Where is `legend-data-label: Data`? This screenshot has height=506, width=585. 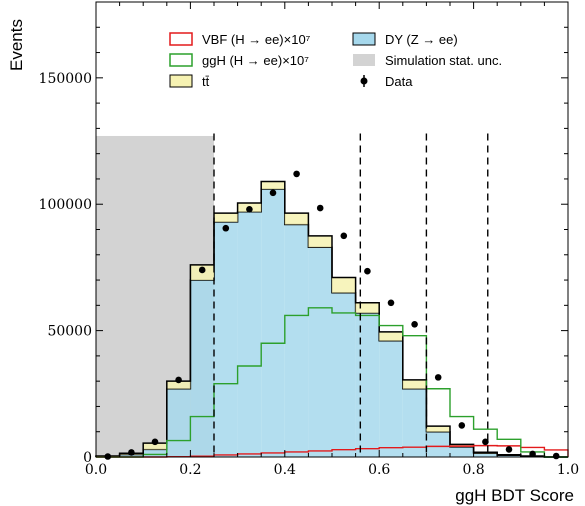
legend-data-label: Data is located at coordinates (399, 81).